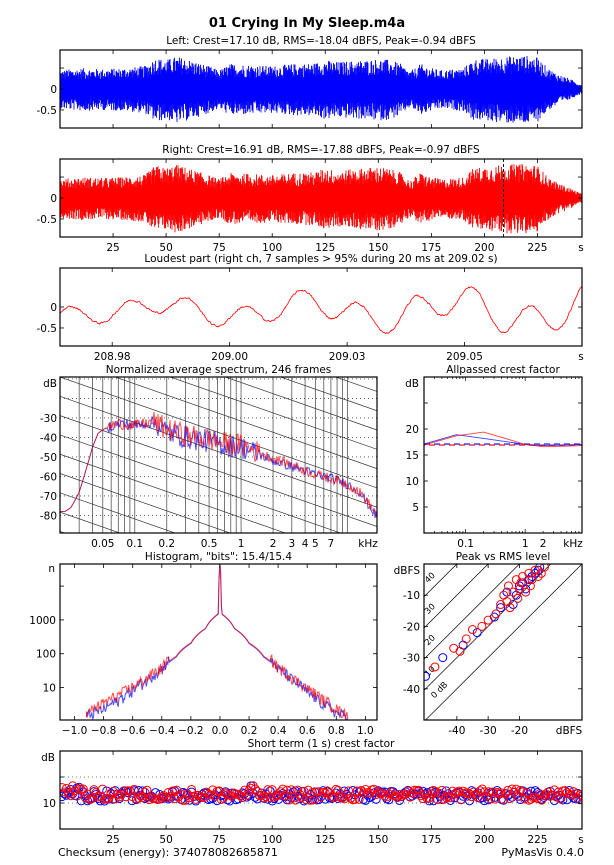 This screenshot has height=865, width=614. I want to click on x-tick-label: 1, so click(525, 544).